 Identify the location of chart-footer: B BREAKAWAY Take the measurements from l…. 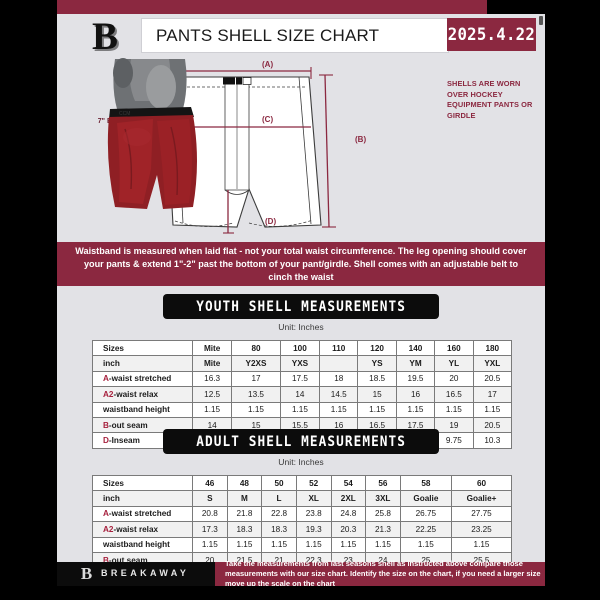
(301, 572).